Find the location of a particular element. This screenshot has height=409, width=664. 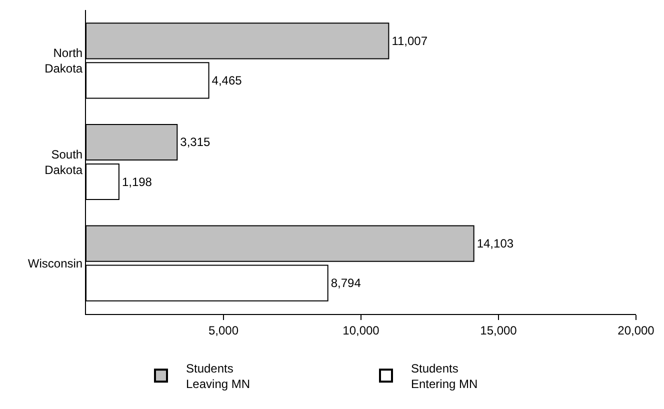

data-label: 11,007 is located at coordinates (410, 41).